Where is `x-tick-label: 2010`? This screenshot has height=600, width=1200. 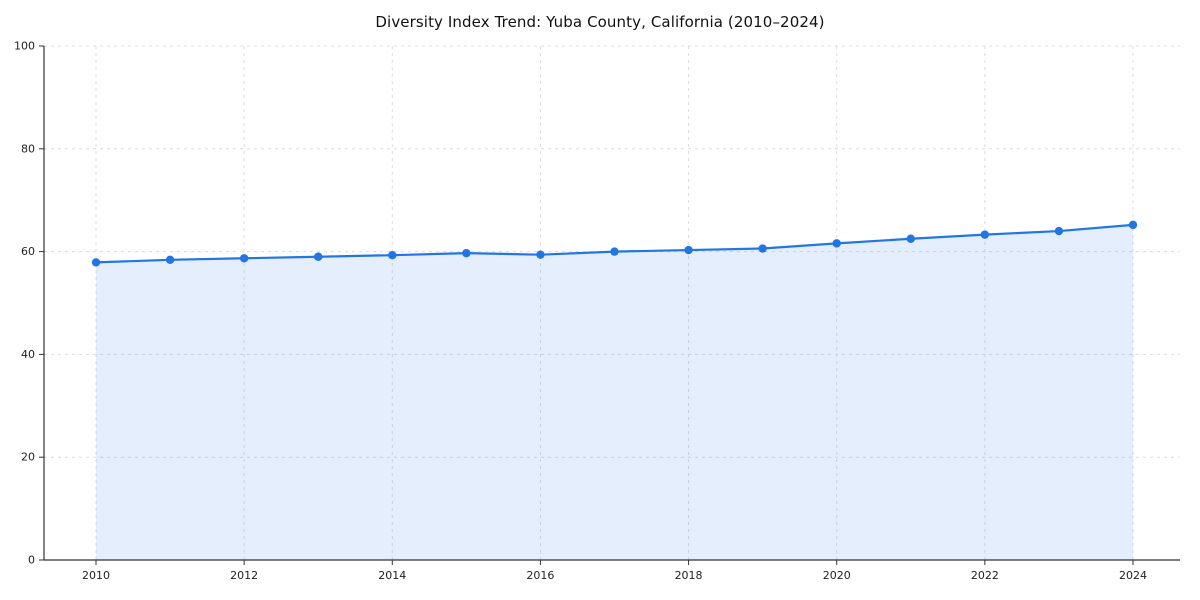
x-tick-label: 2010 is located at coordinates (96, 575).